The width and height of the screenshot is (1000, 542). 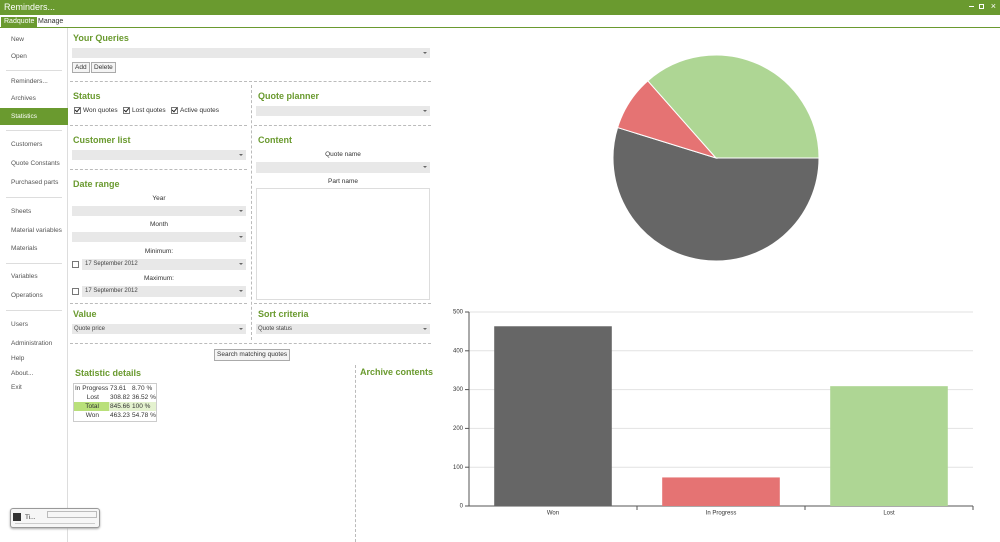 What do you see at coordinates (16, 387) in the screenshot?
I see `nav-item: Exit` at bounding box center [16, 387].